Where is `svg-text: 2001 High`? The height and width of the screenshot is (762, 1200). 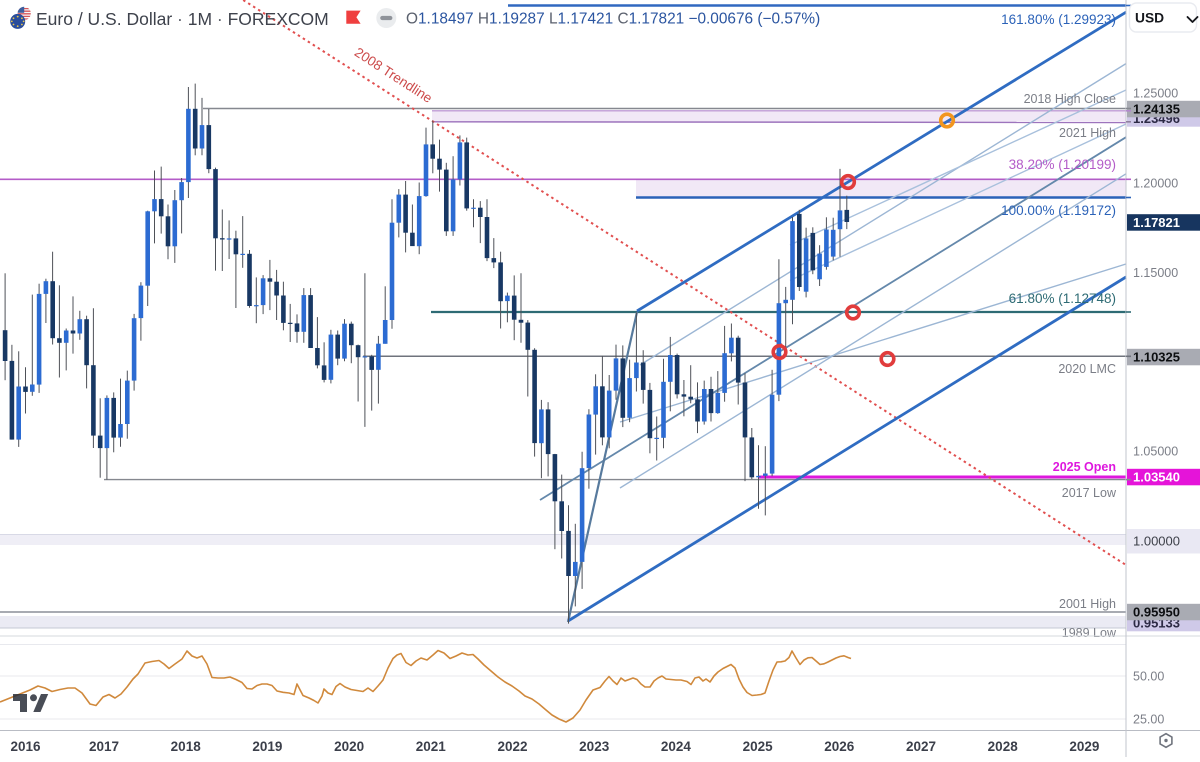 svg-text: 2001 High is located at coordinates (1087, 604).